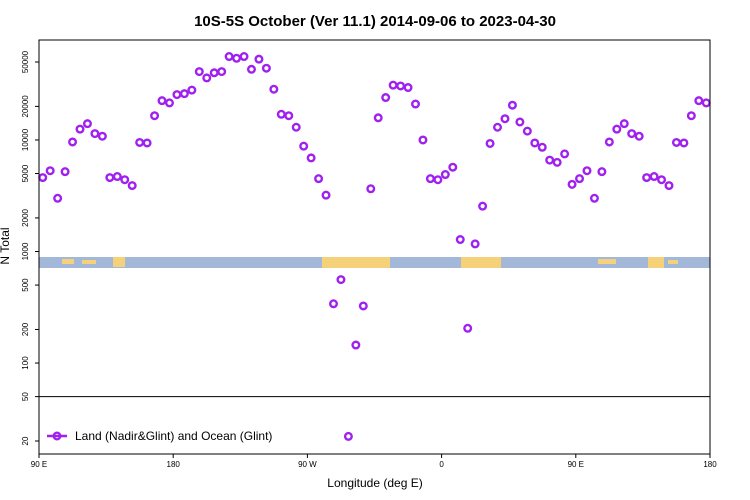 This screenshot has height=500, width=750. I want to click on legend-marker, so click(57, 436).